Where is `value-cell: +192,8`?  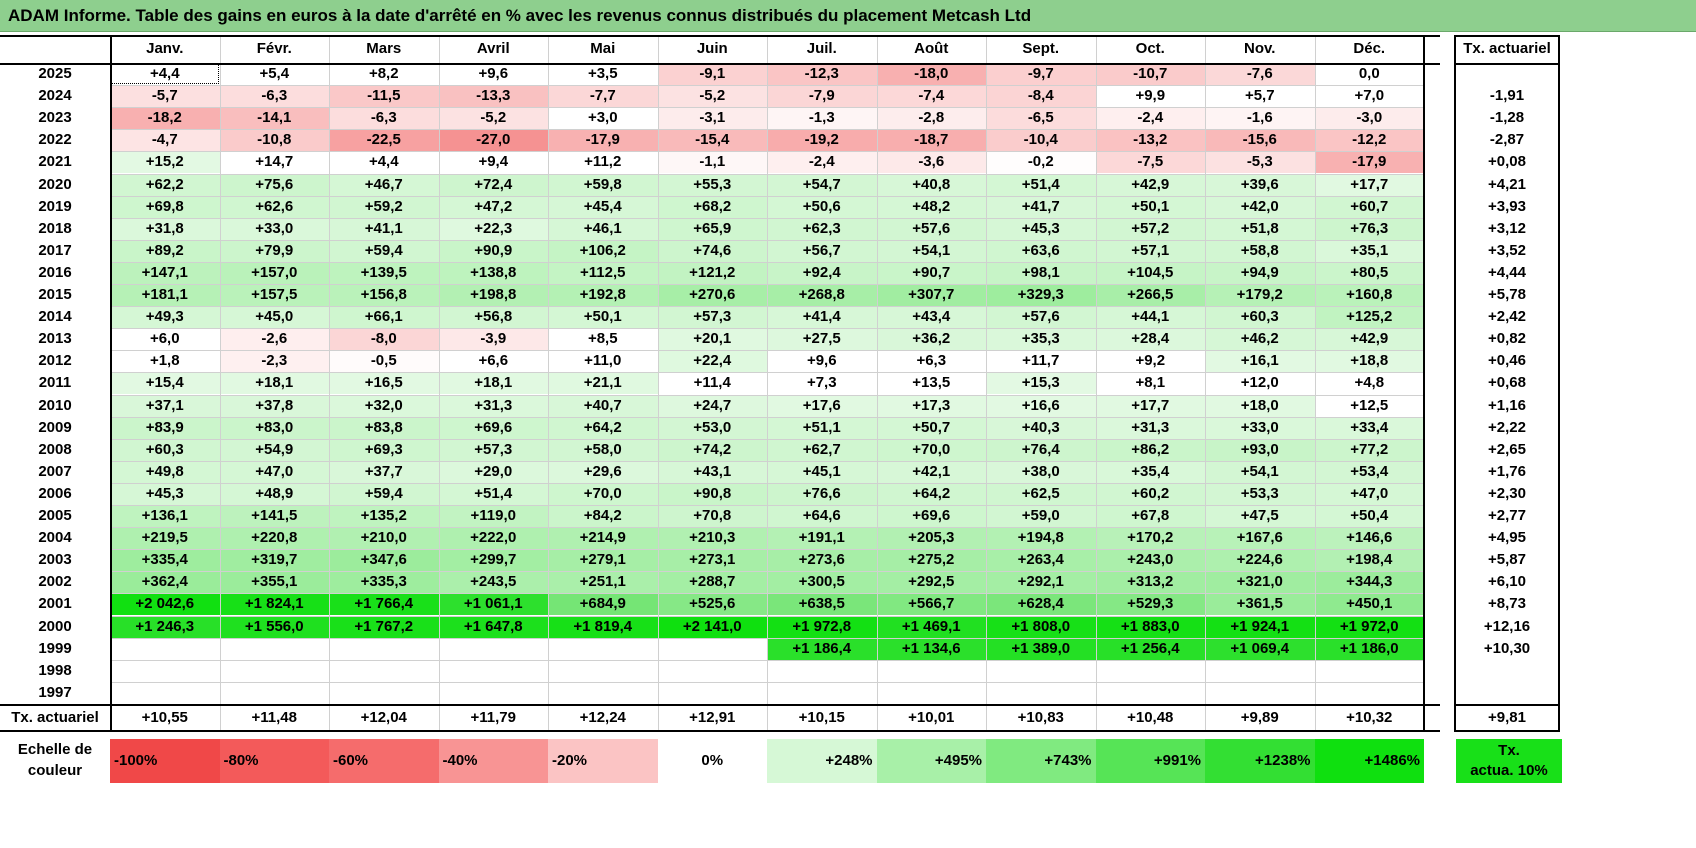
value-cell: +192,8 is located at coordinates (603, 295).